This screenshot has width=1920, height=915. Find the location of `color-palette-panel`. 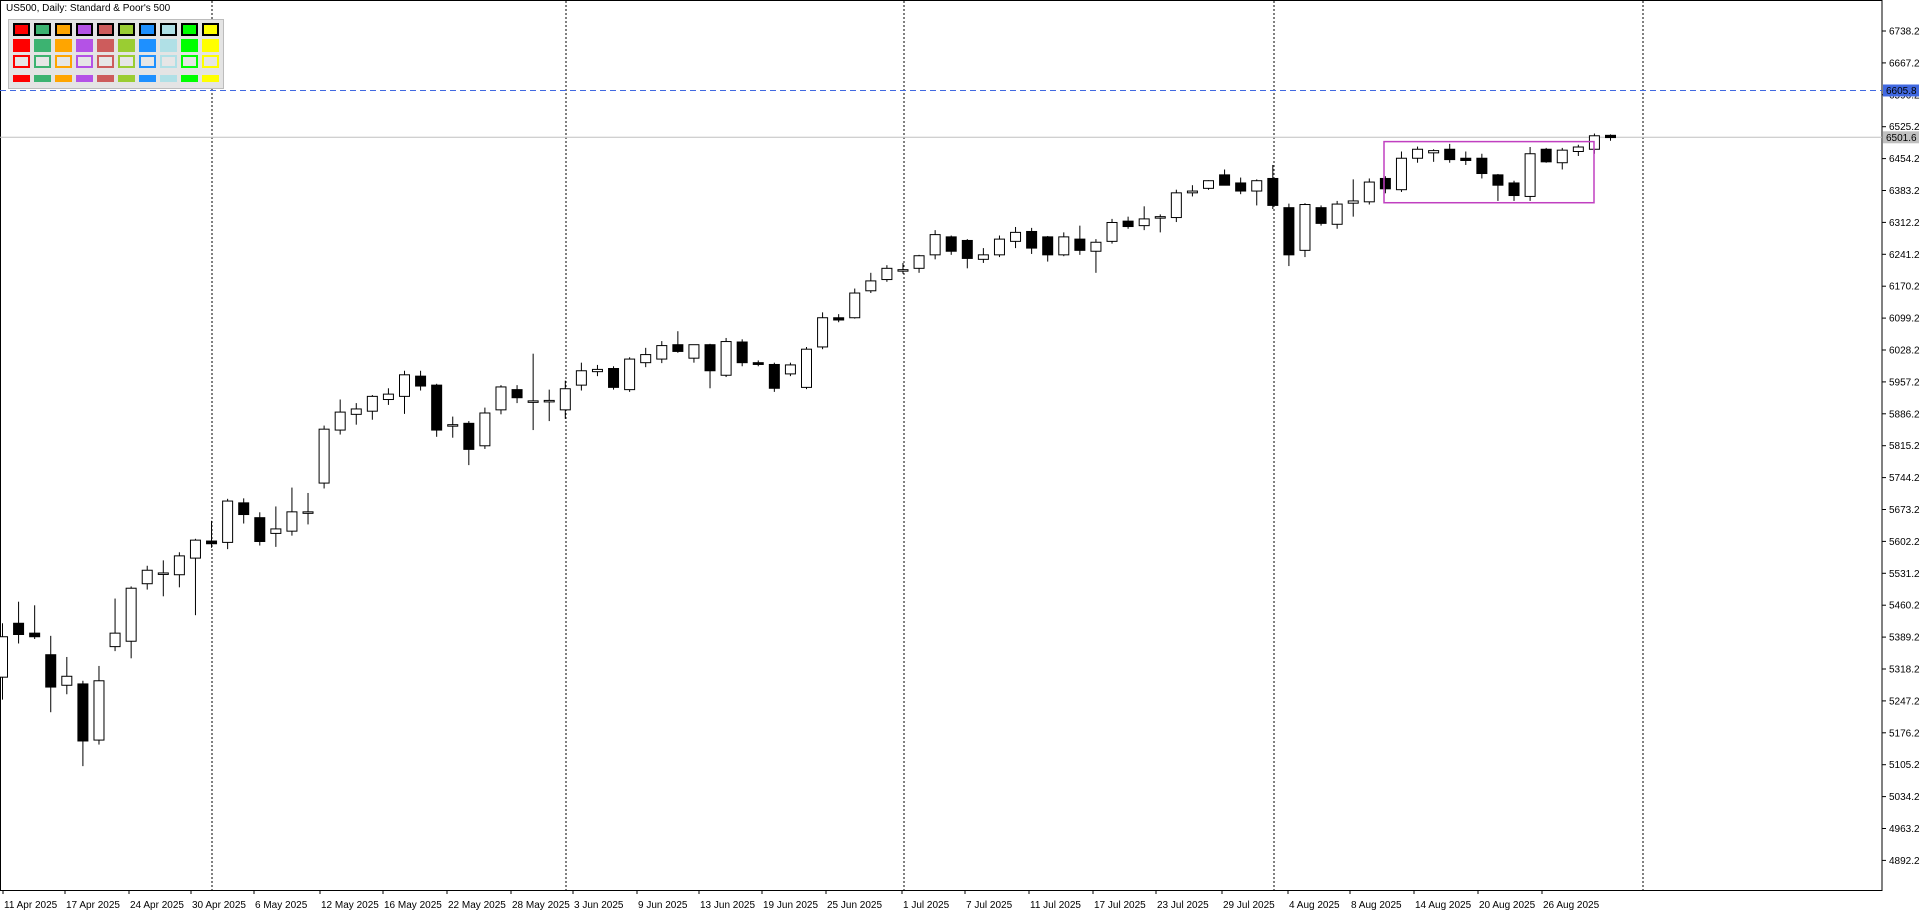

color-palette-panel is located at coordinates (116, 54).